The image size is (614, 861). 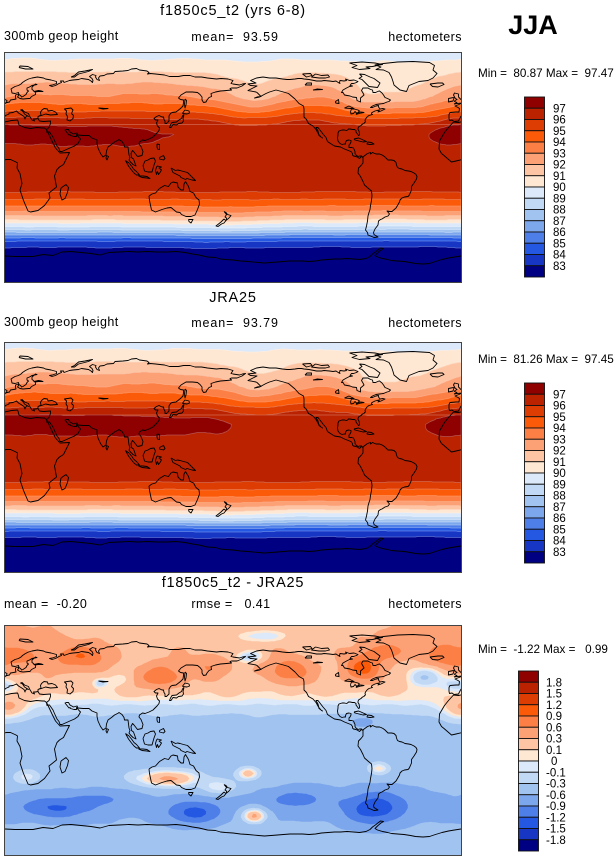 I want to click on svg-text: -0.6, so click(x=556, y=796).